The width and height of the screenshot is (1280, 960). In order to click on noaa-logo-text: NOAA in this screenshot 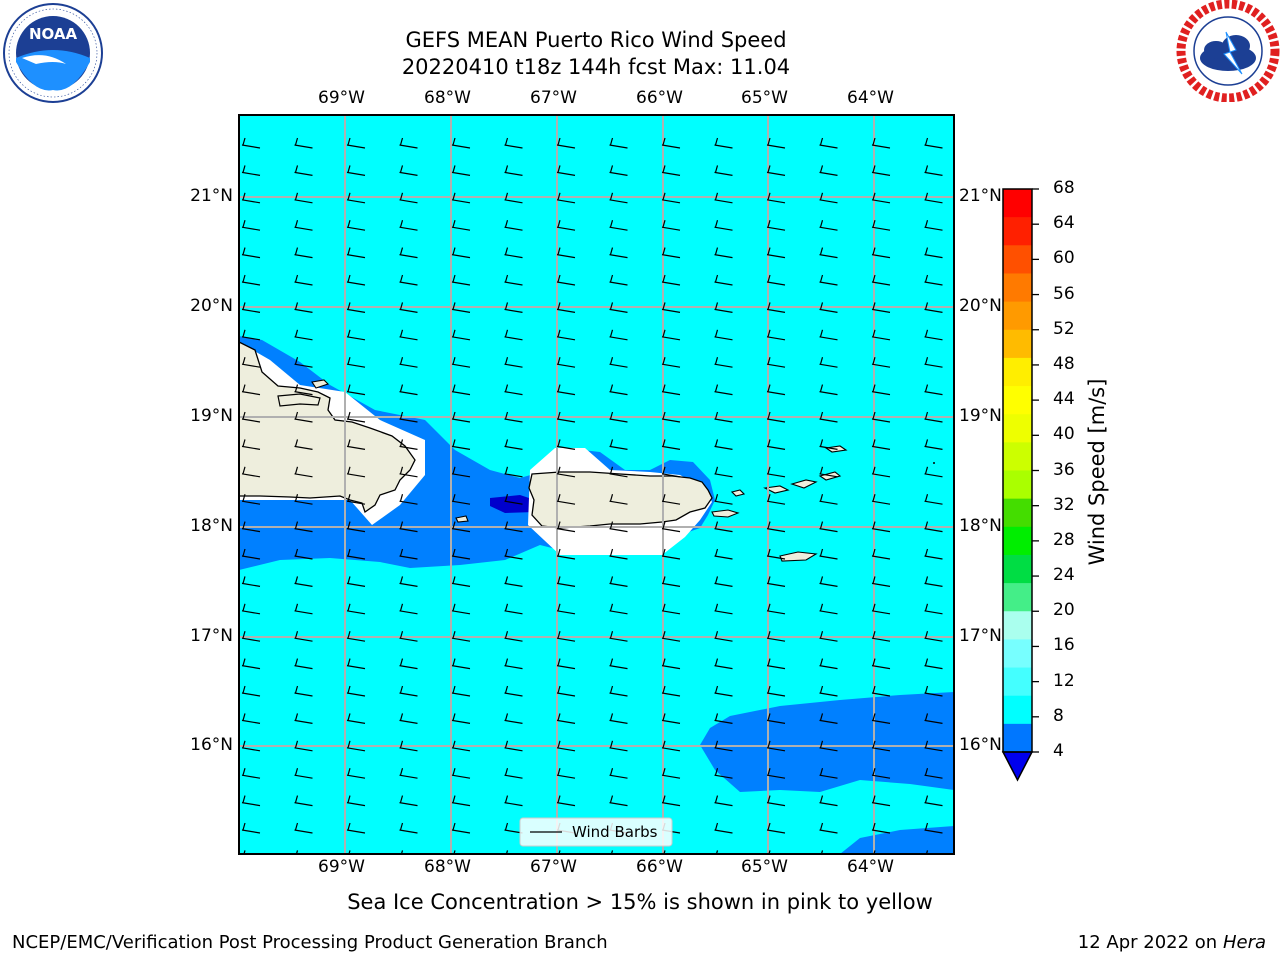, I will do `click(53, 34)`.